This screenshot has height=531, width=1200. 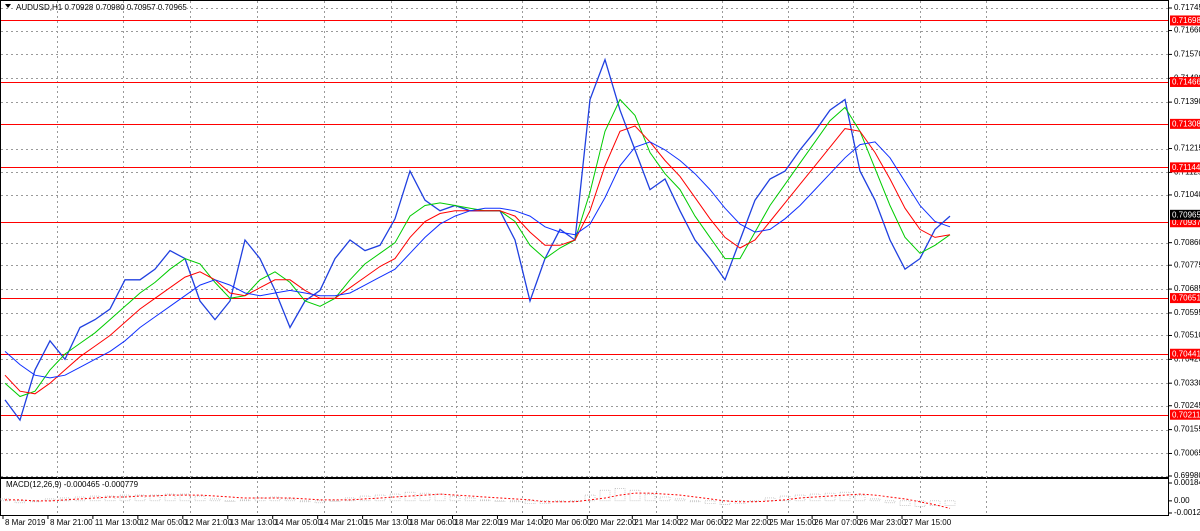 I want to click on y-tick-label: 0.00, so click(x=1182, y=500).